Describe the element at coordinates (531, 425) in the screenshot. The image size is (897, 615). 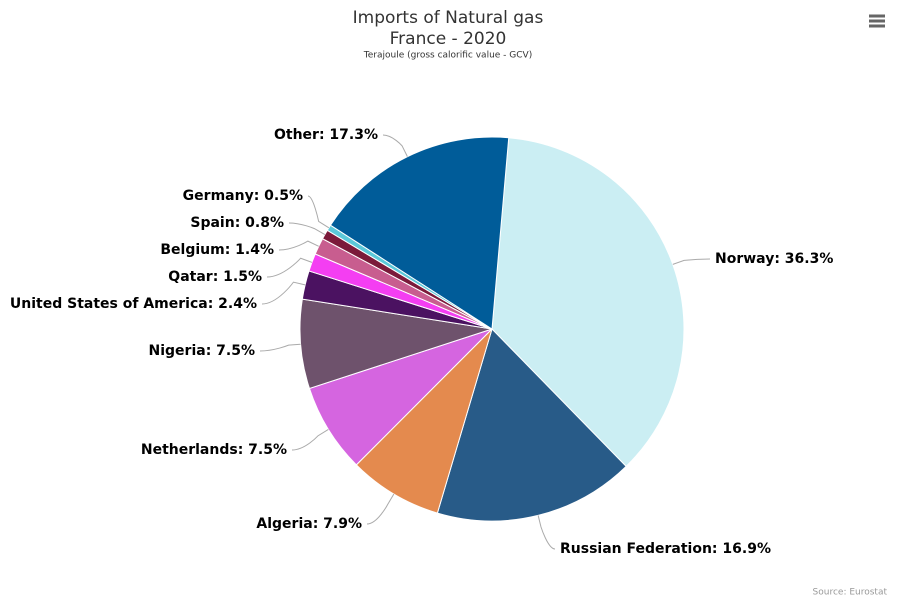
I see `pie-slice: Russian Federation` at that location.